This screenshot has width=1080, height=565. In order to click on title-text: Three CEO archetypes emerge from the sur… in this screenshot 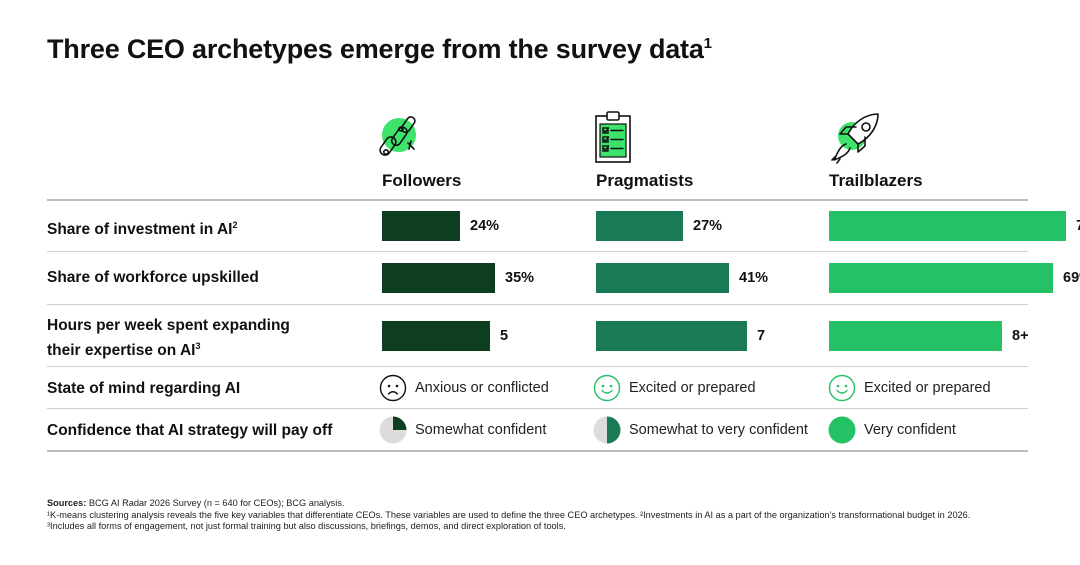, I will do `click(375, 49)`.